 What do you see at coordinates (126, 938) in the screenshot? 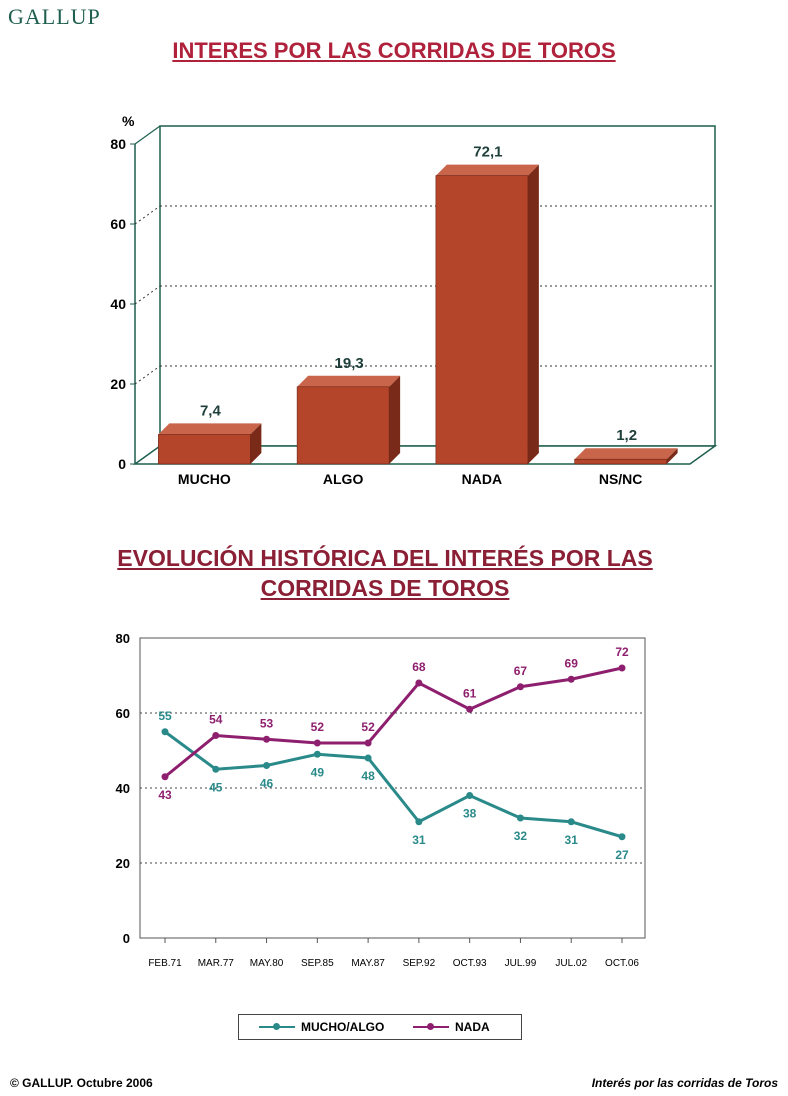
I see `y-tick-label: 0` at bounding box center [126, 938].